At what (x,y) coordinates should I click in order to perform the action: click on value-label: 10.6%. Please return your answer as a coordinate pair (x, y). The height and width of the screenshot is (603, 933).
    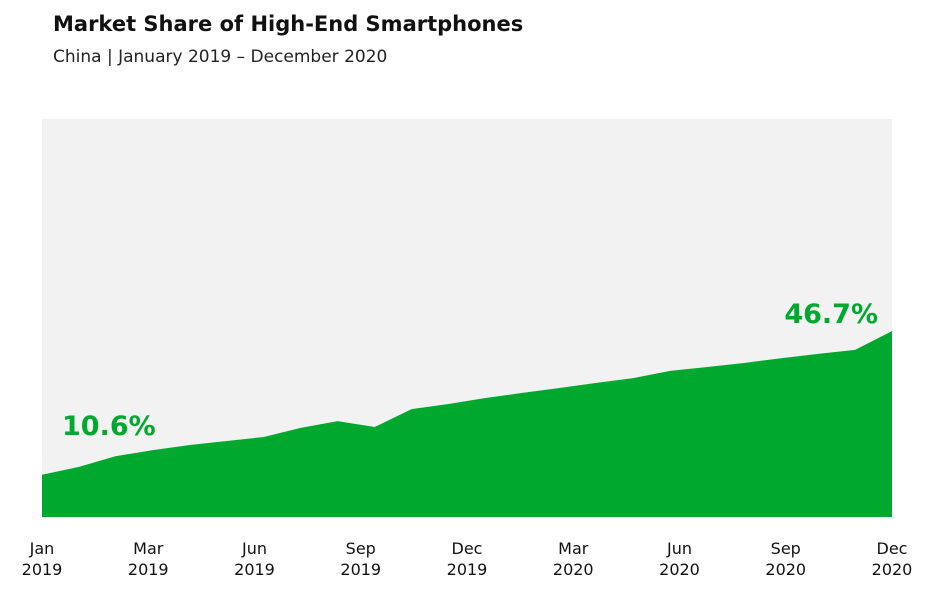
    Looking at the image, I should click on (109, 426).